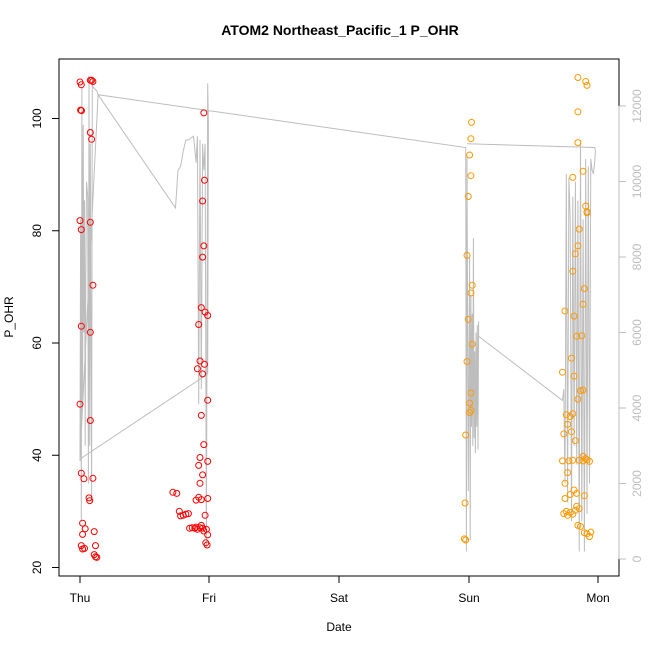 The height and width of the screenshot is (650, 650). Describe the element at coordinates (468, 598) in the screenshot. I see `x-tick-label: Sun` at that location.